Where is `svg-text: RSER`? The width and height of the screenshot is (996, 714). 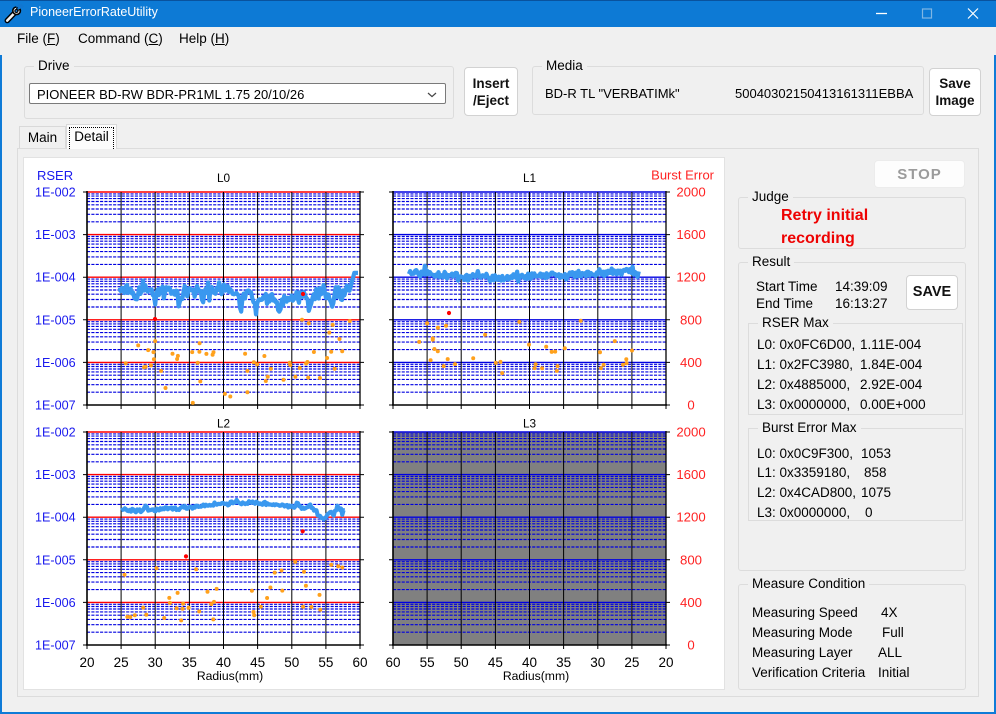 svg-text: RSER is located at coordinates (55, 175).